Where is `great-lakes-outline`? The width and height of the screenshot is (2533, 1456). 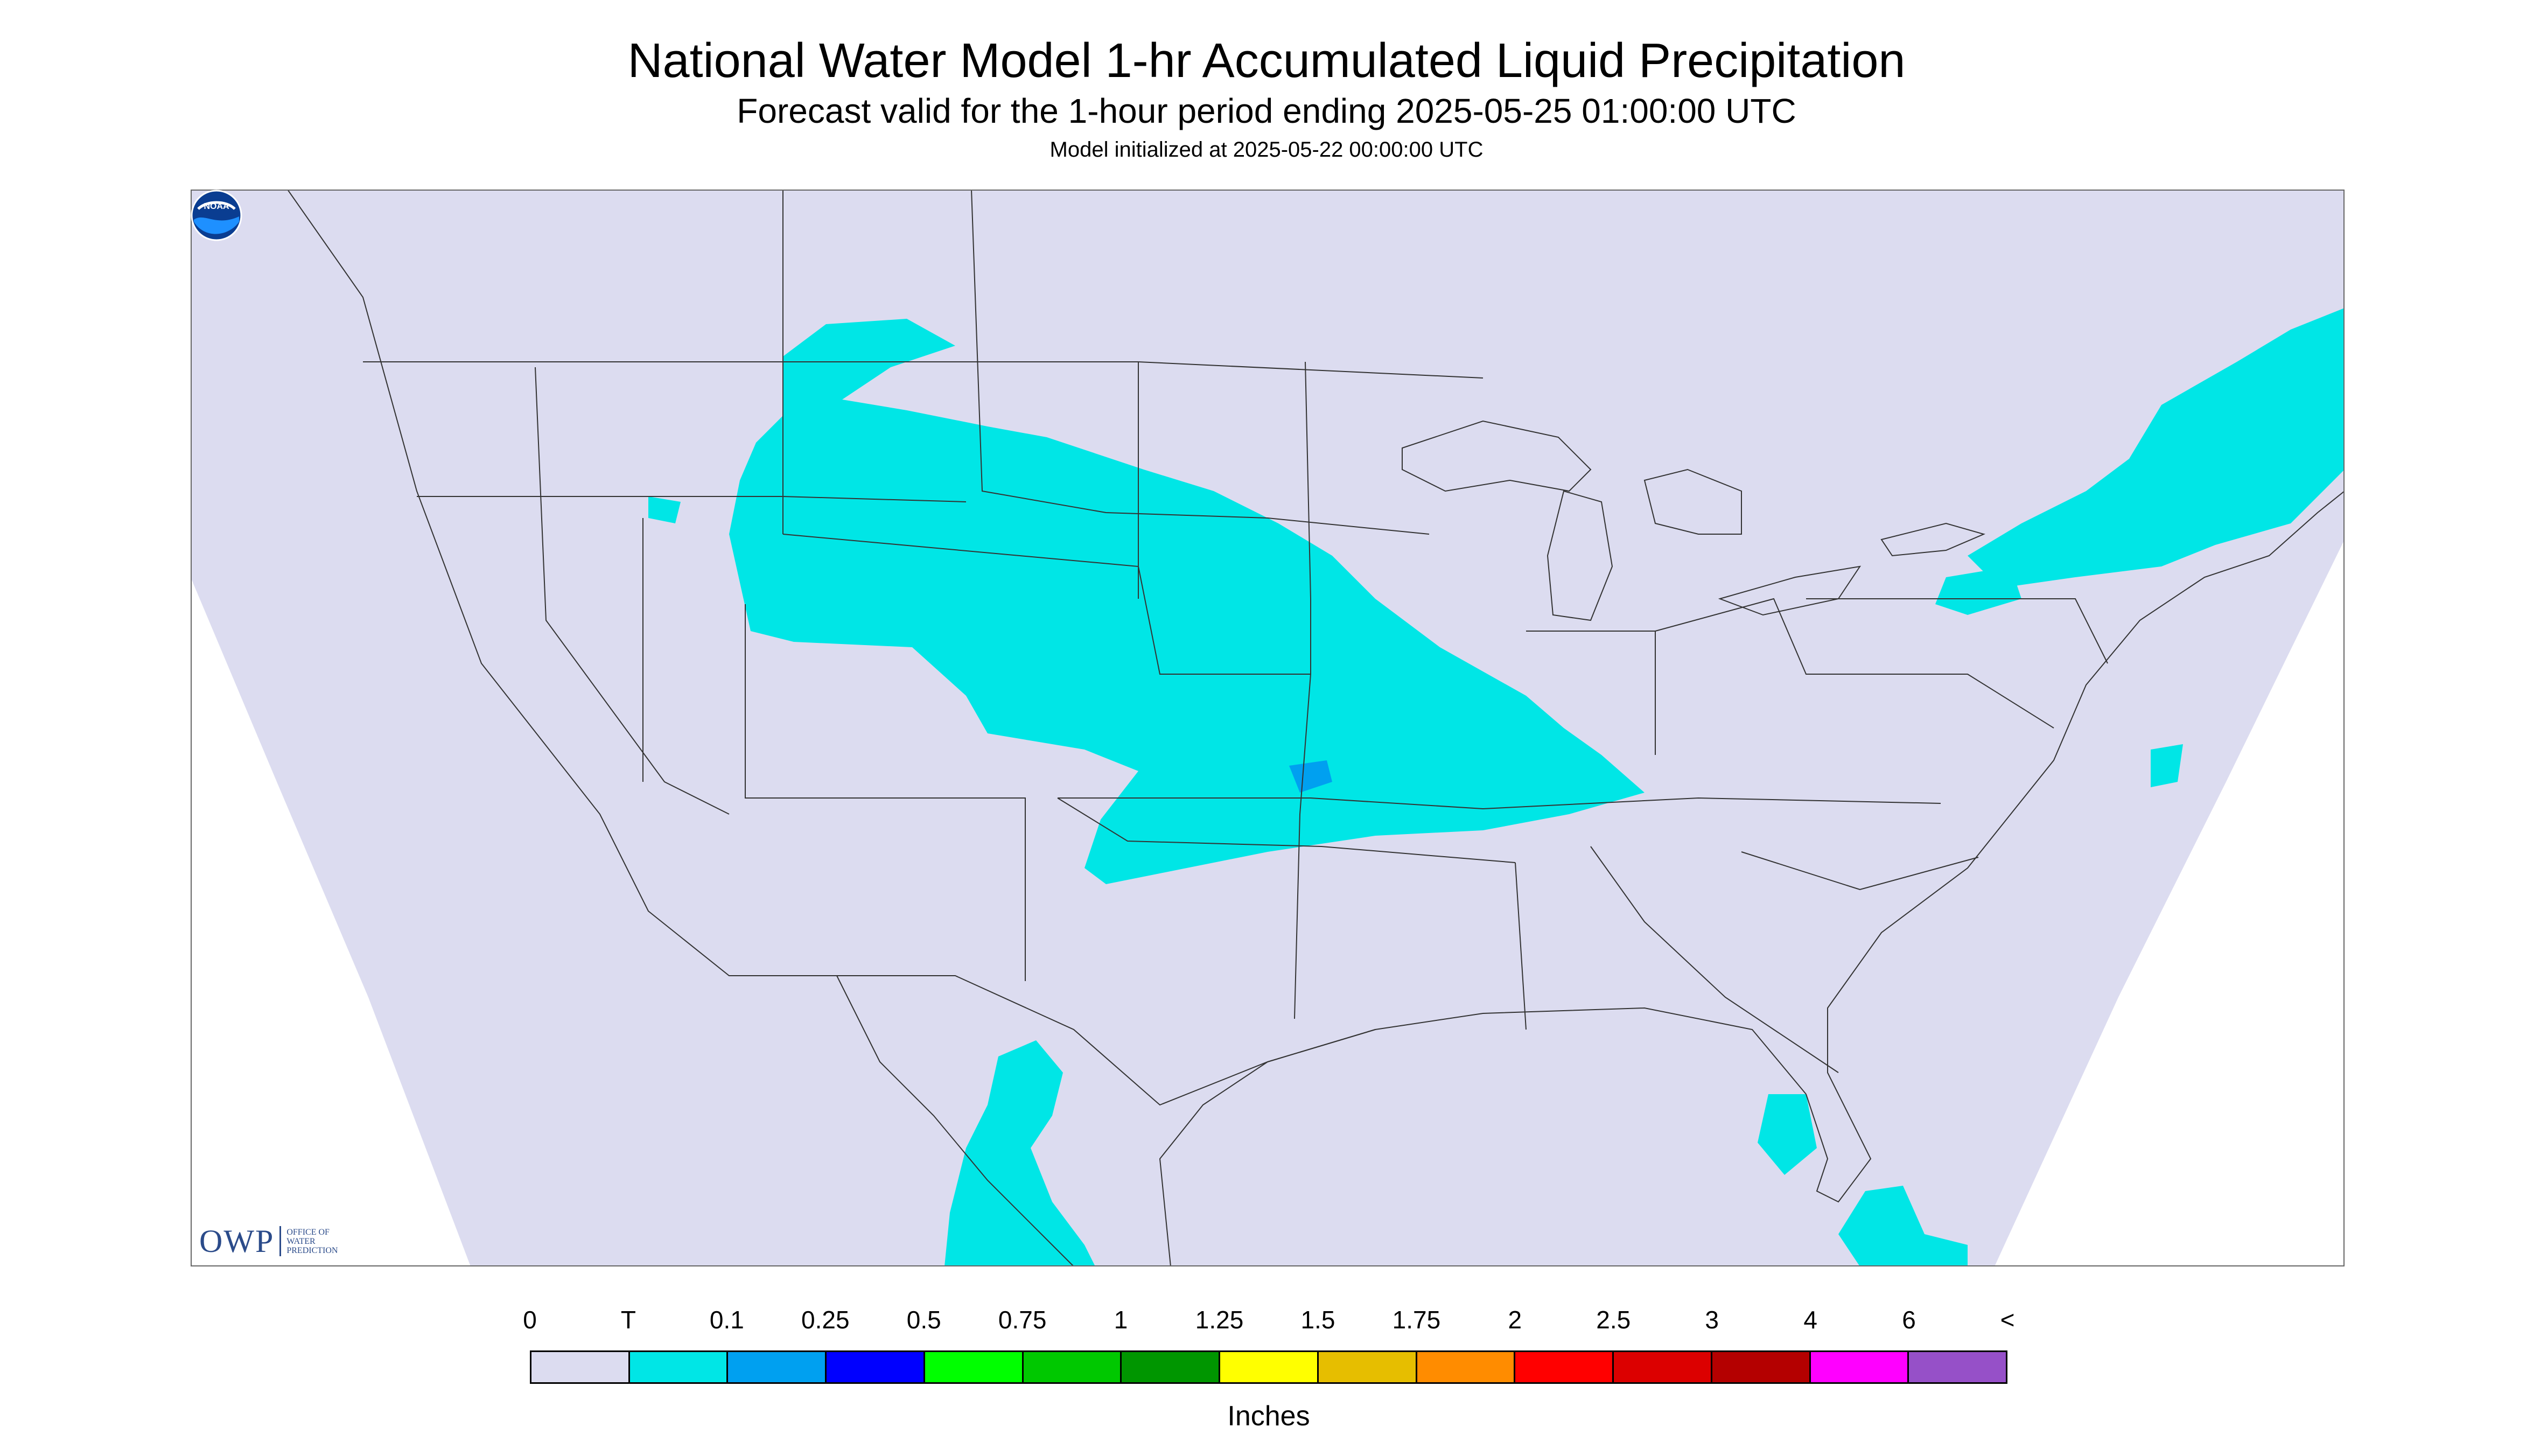
great-lakes-outline is located at coordinates (1694, 520).